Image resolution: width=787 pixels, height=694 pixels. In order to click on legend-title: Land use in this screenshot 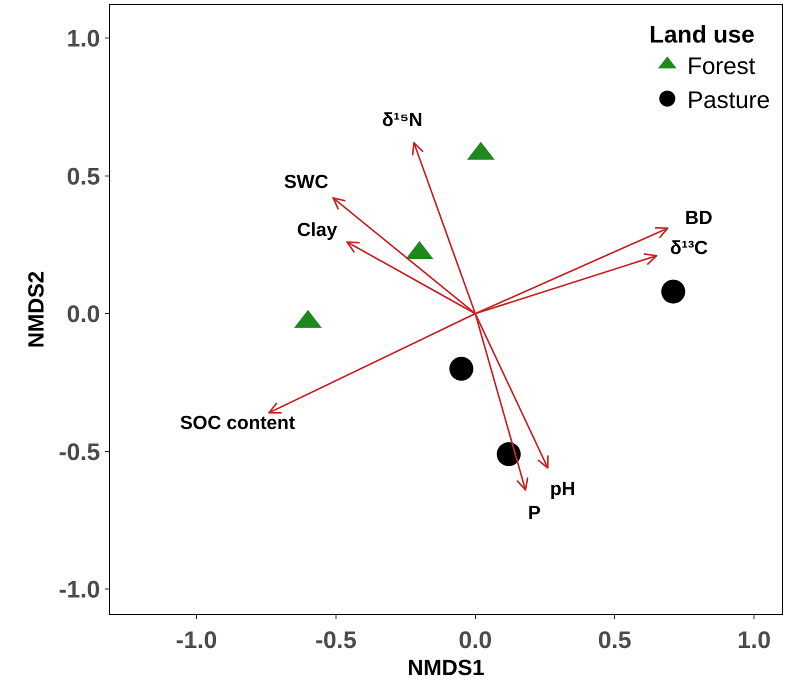, I will do `click(702, 34)`.